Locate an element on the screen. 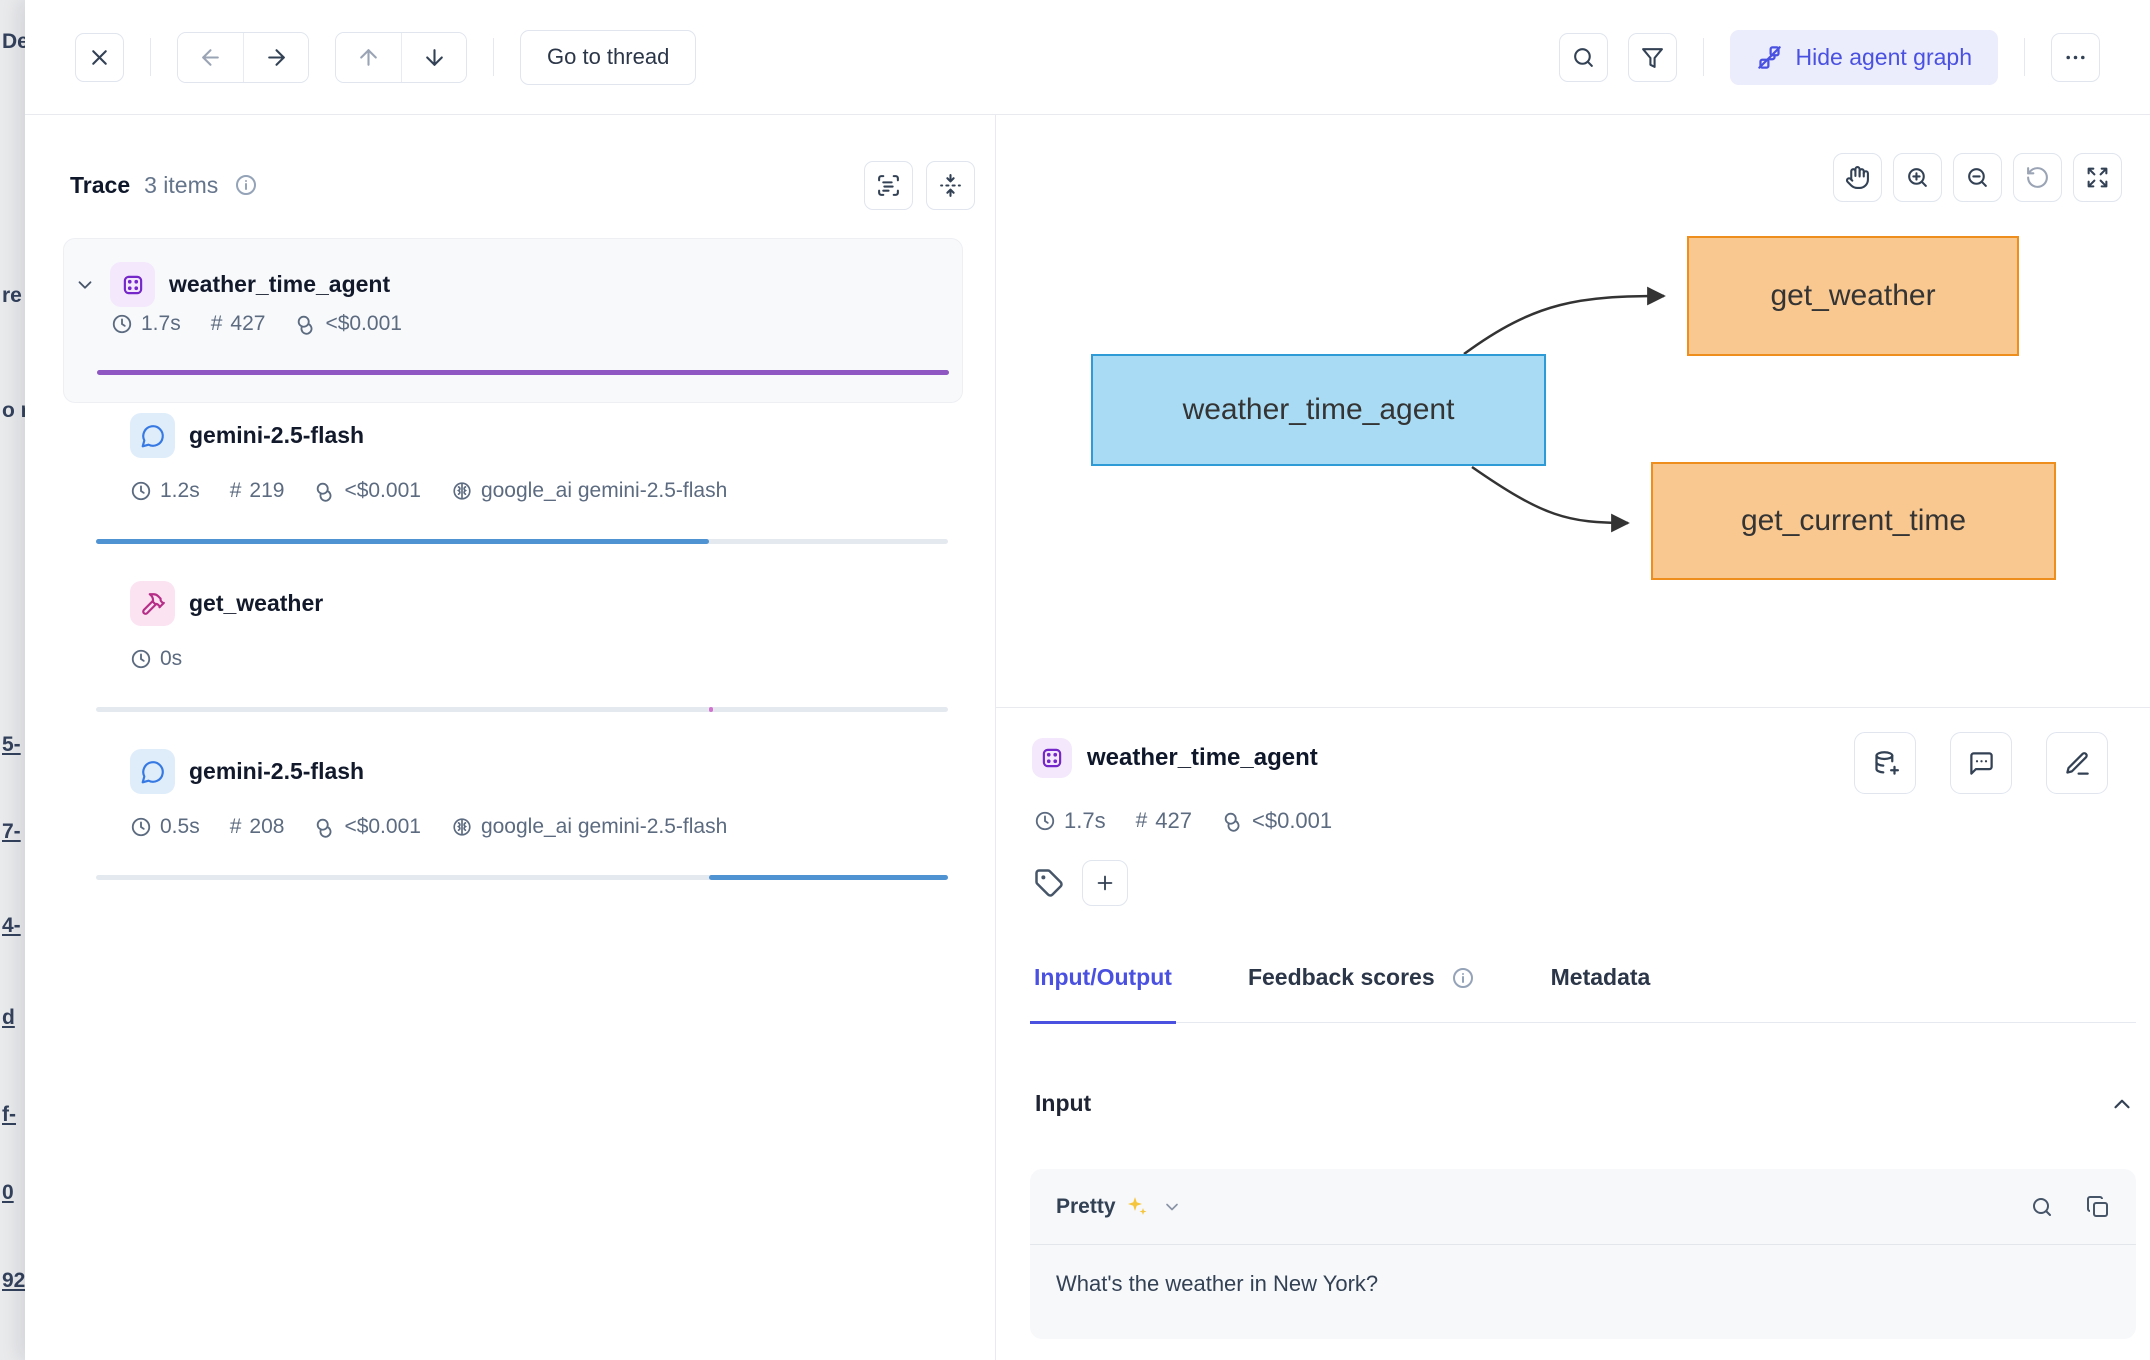  ellipsis-icon is located at coordinates (2075, 57).